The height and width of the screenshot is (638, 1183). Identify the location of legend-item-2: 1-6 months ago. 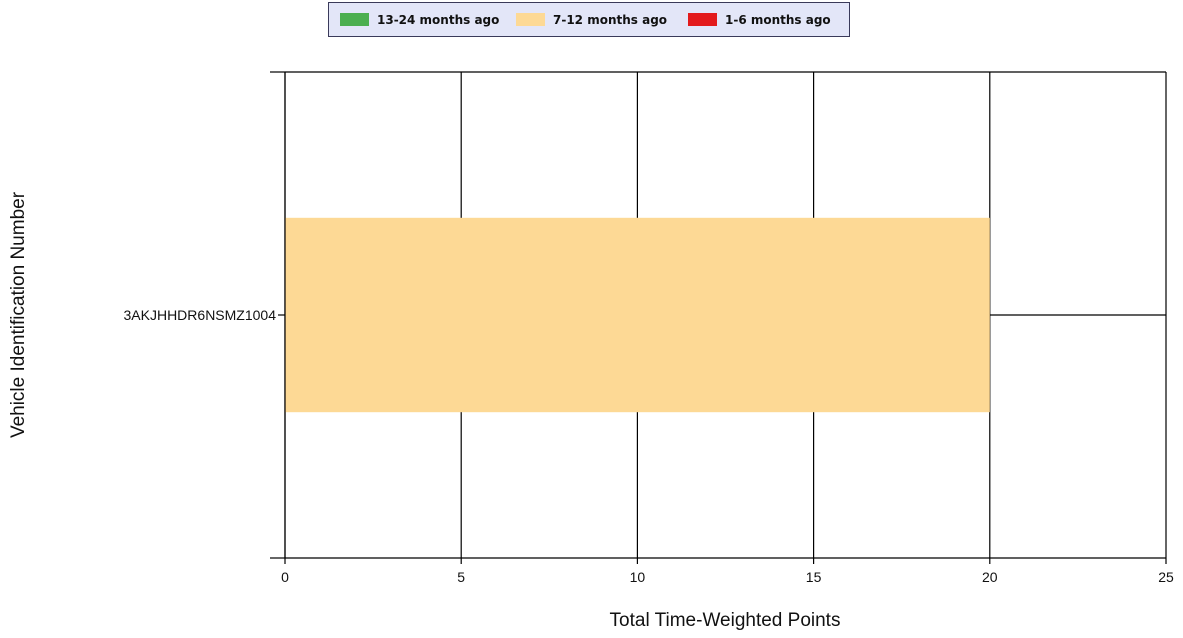
(759, 19).